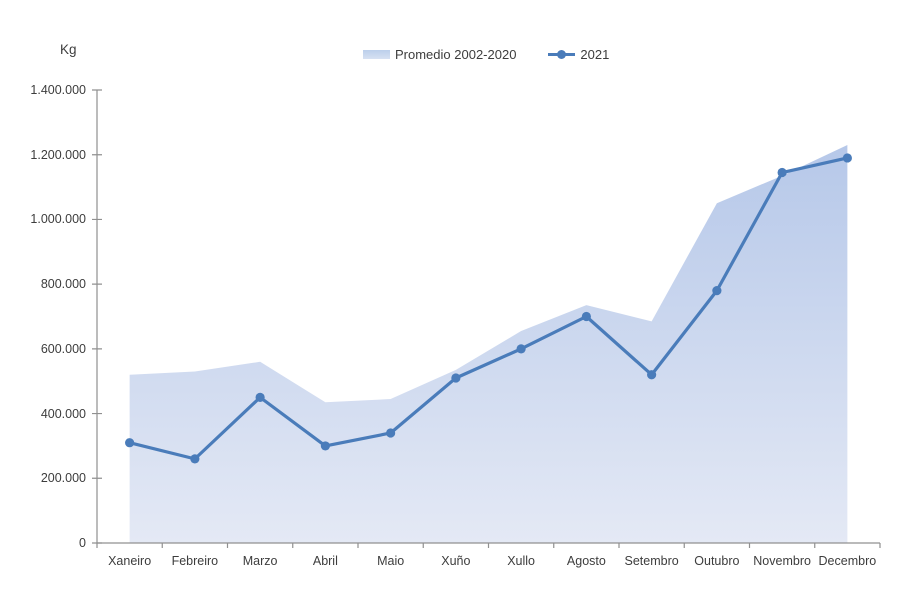 This screenshot has height=611, width=912. What do you see at coordinates (488, 545) in the screenshot?
I see `x-axis-ticks` at bounding box center [488, 545].